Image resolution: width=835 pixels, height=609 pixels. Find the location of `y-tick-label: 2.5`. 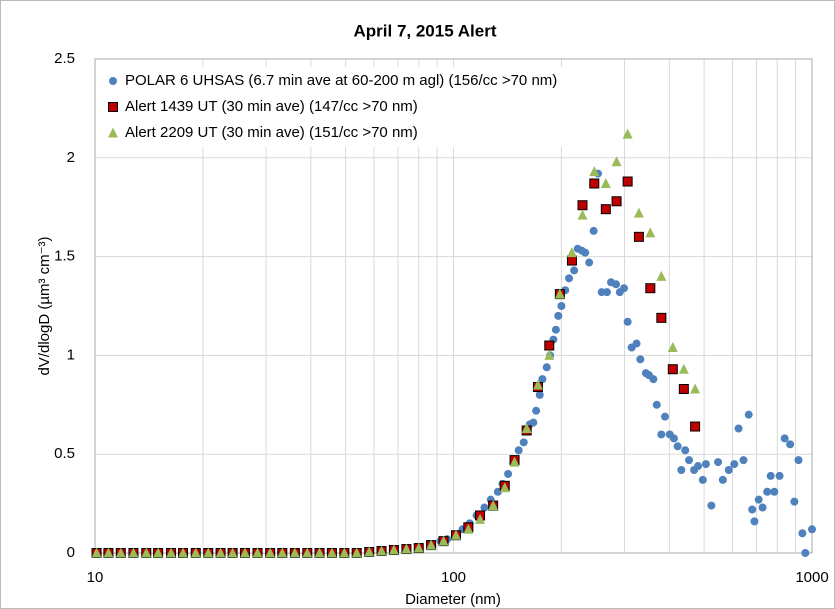

y-tick-label: 2.5 is located at coordinates (64, 58).